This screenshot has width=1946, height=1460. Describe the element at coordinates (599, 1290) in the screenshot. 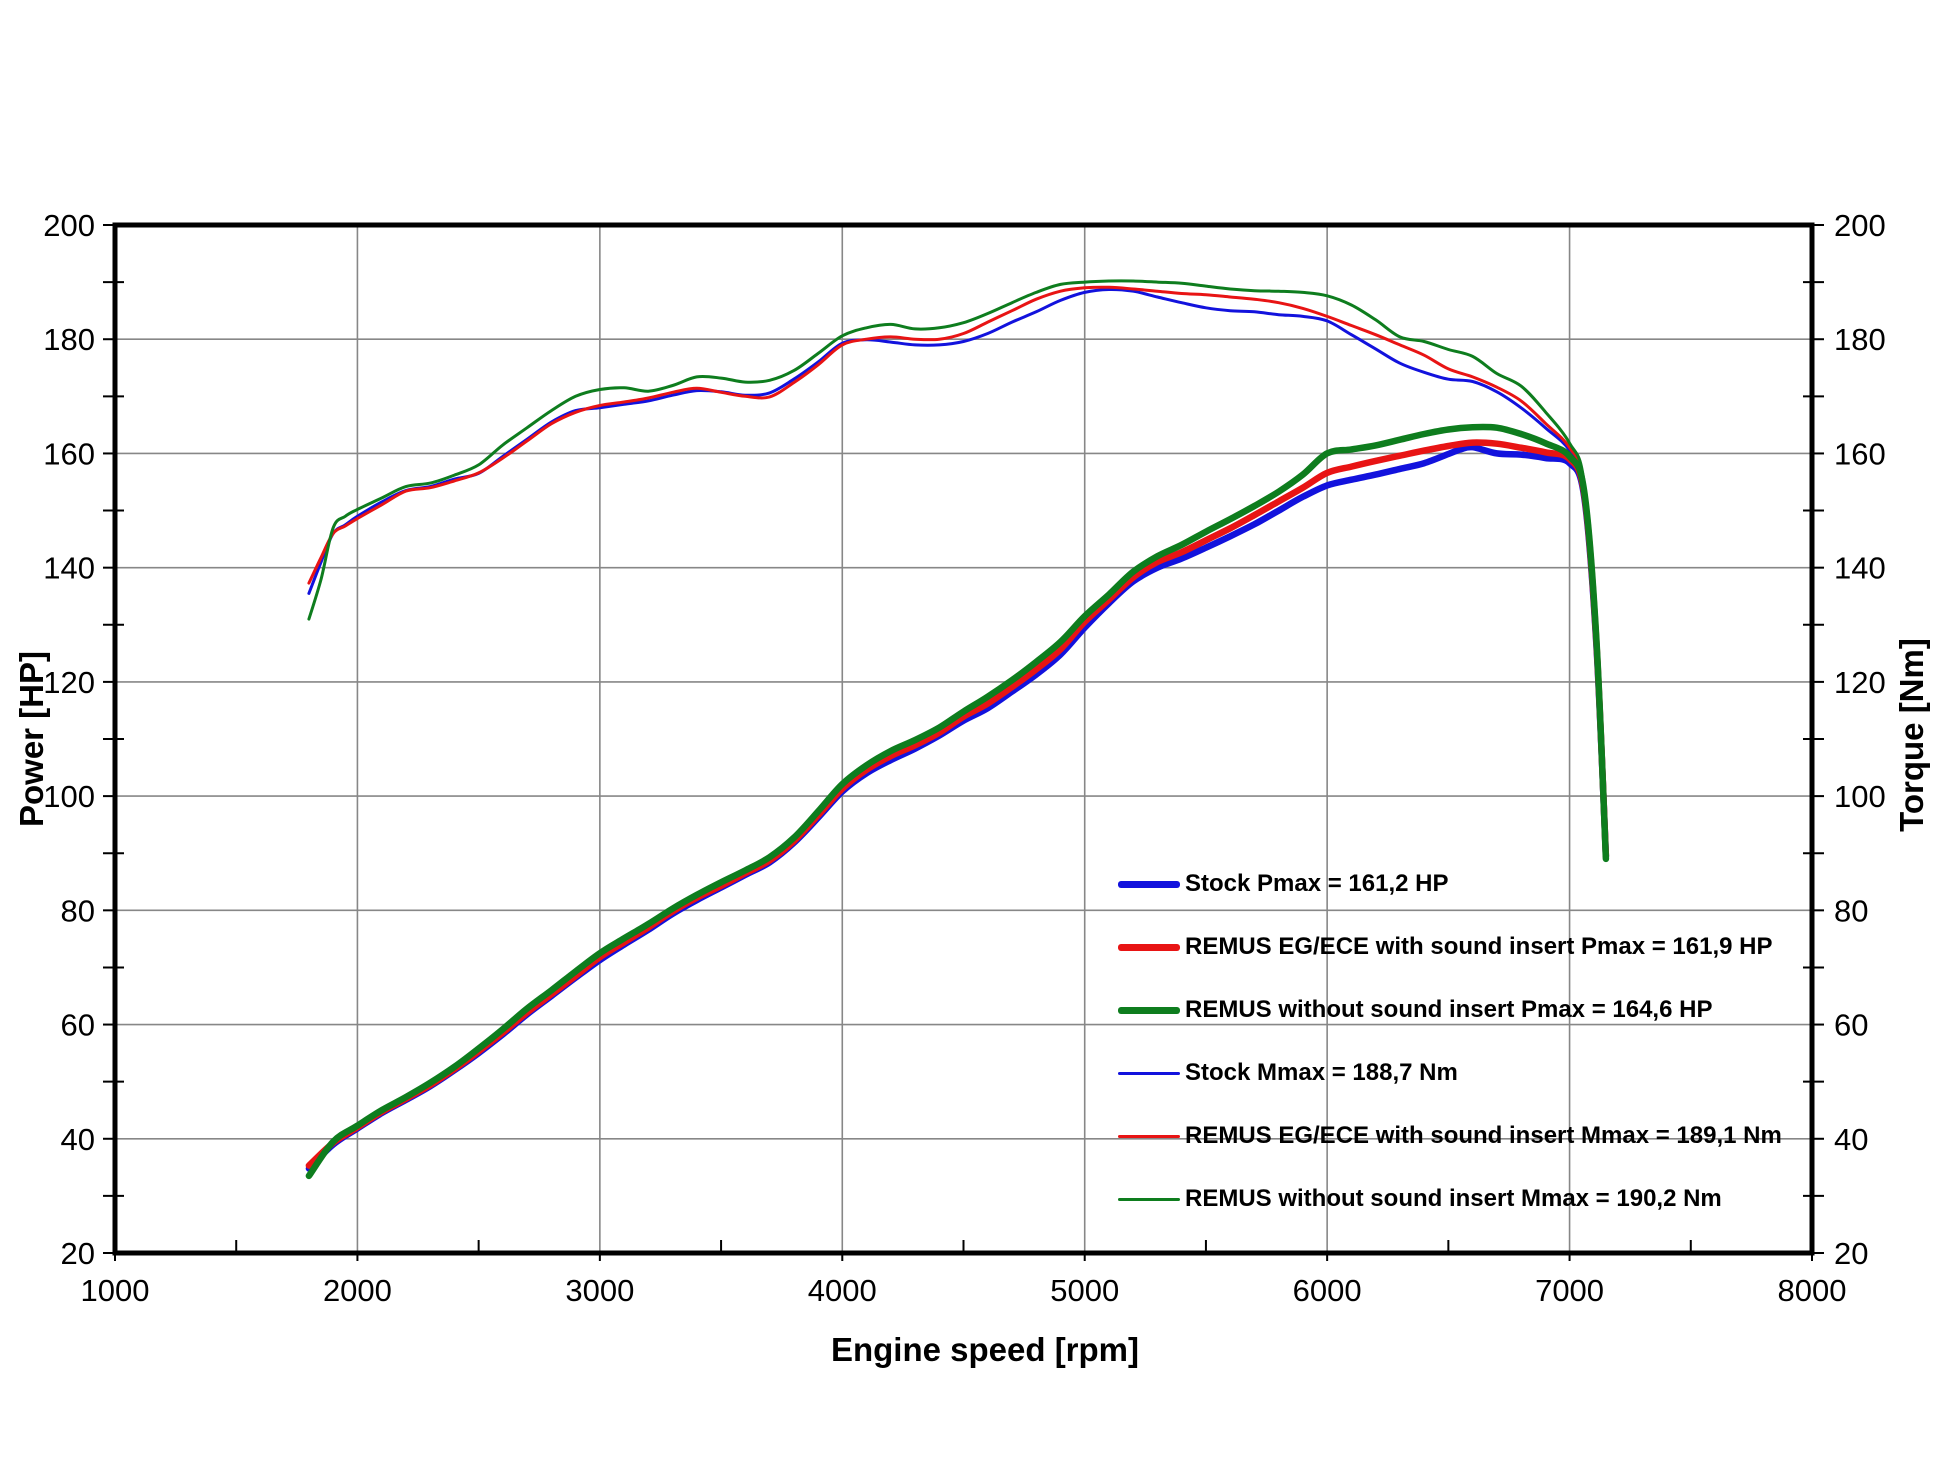

I see `svg-text: 3000` at that location.